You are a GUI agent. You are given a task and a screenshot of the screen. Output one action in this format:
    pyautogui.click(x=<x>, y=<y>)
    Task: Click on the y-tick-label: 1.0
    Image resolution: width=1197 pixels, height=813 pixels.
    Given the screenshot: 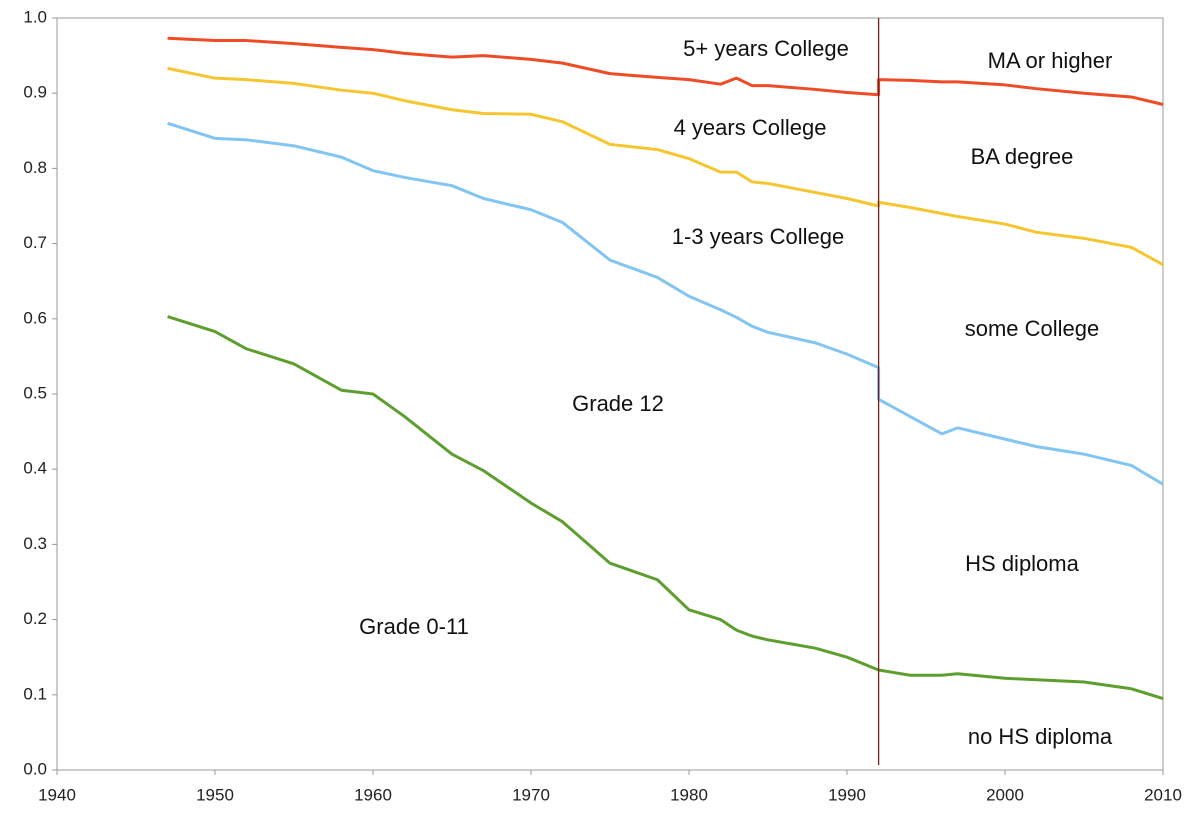 What is the action you would take?
    pyautogui.click(x=35, y=16)
    